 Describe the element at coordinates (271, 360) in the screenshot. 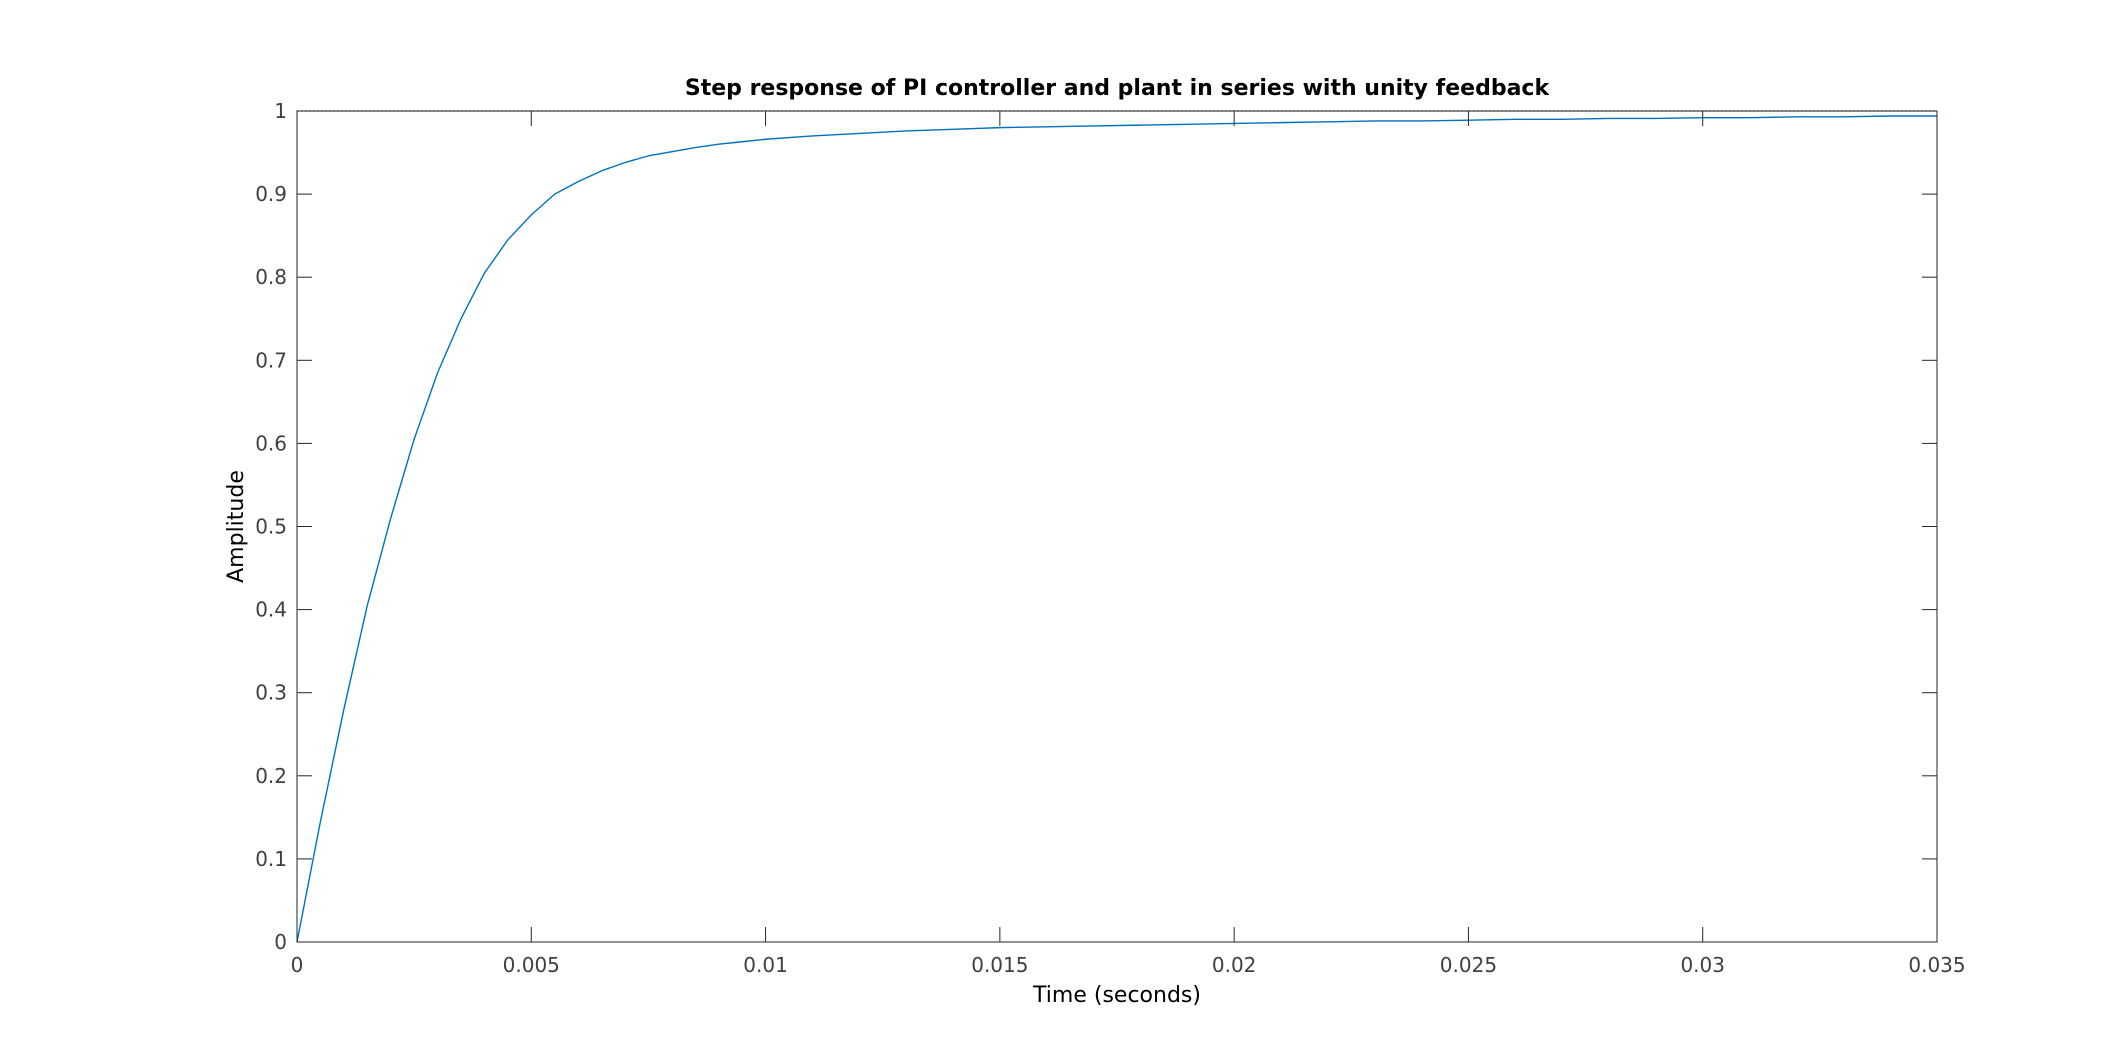

I see `y-tick-label: 0.7` at that location.